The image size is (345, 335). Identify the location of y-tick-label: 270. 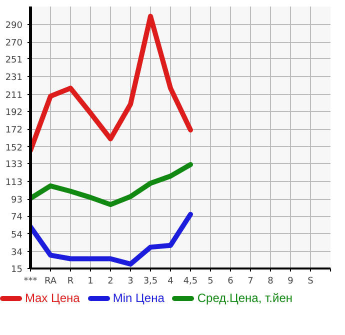
(14, 43).